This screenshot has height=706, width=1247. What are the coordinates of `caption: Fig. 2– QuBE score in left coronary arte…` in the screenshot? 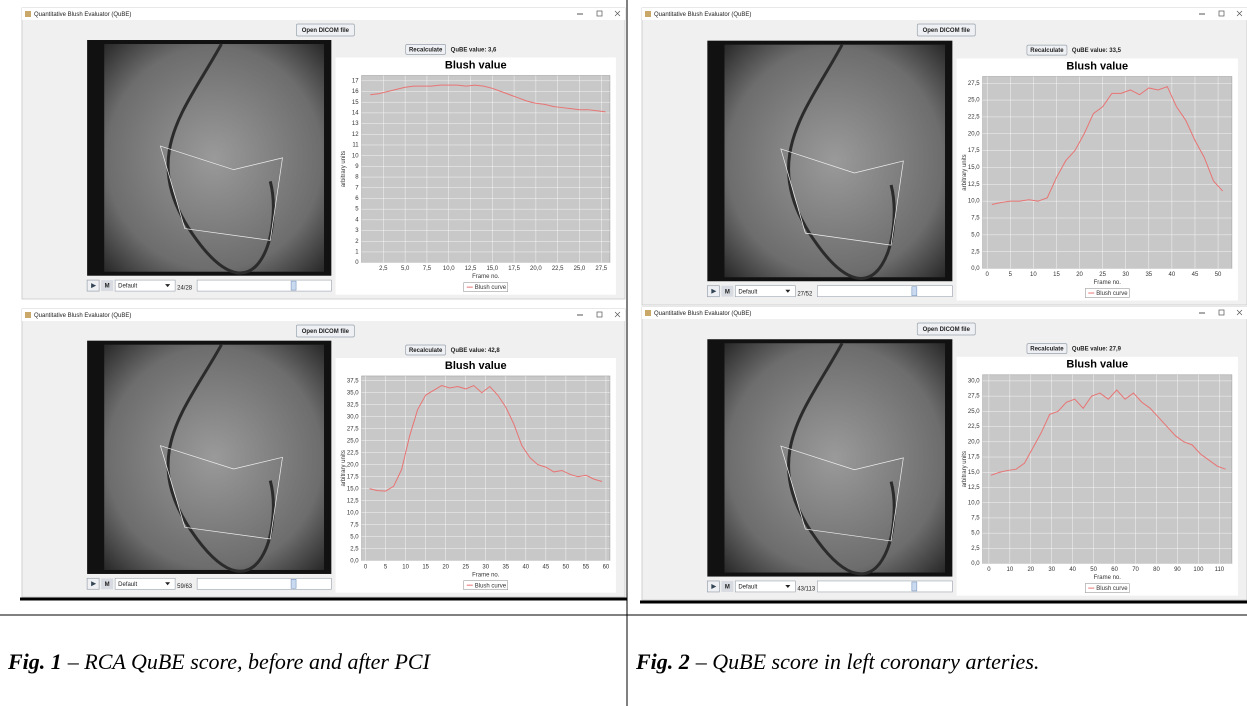 It's located at (837, 661).